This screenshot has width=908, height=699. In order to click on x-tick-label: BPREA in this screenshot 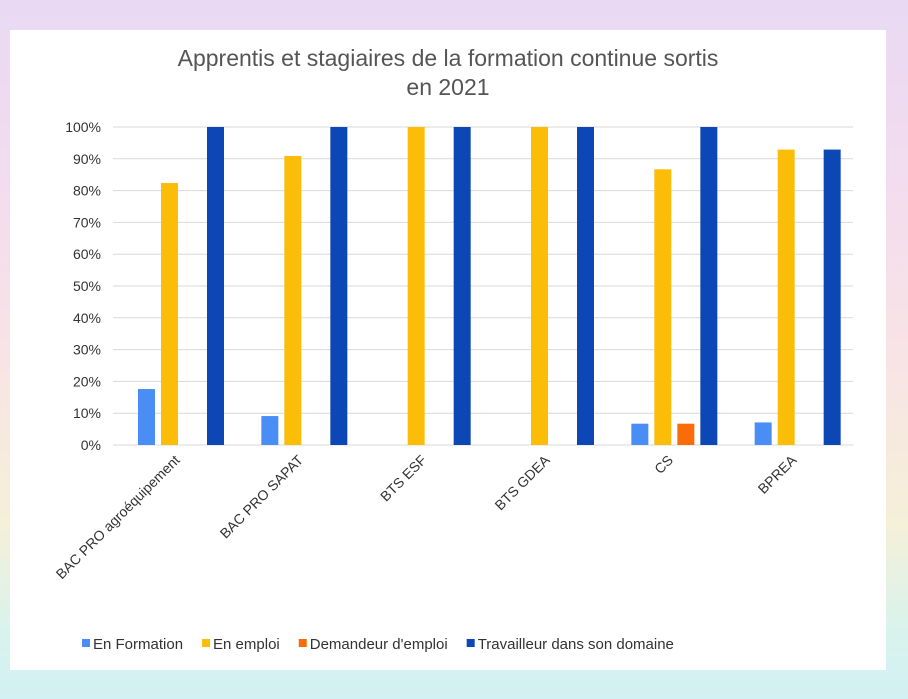, I will do `click(777, 473)`.